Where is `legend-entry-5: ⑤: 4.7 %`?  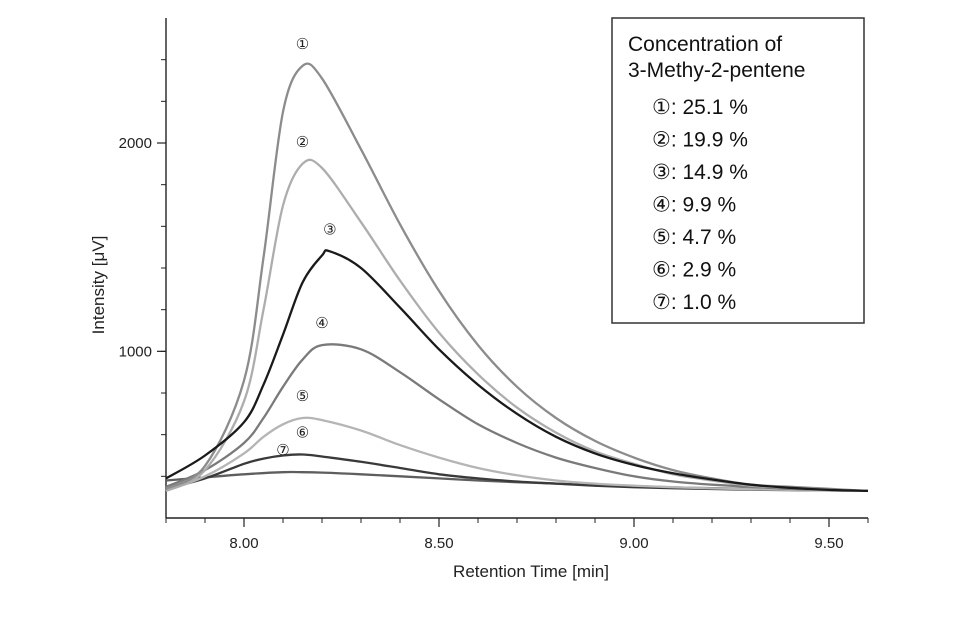 legend-entry-5: ⑤: 4.7 % is located at coordinates (694, 237).